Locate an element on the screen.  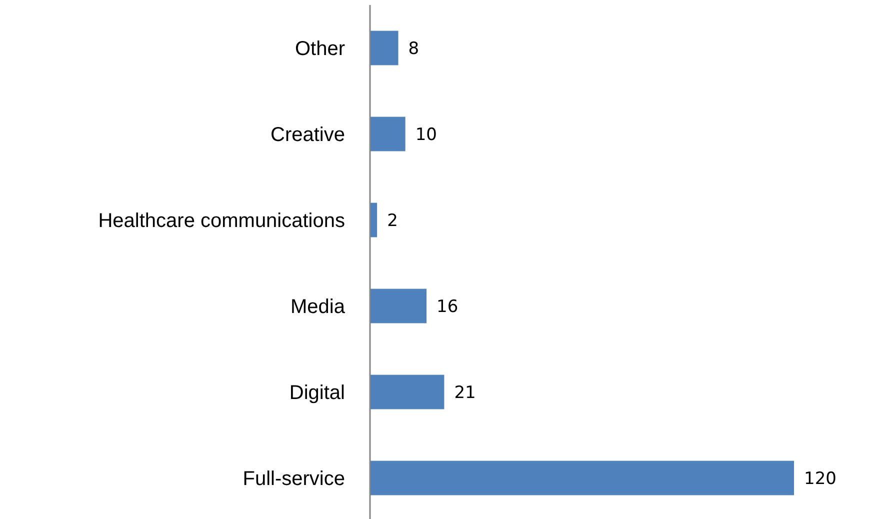
data-label: 21 is located at coordinates (465, 393).